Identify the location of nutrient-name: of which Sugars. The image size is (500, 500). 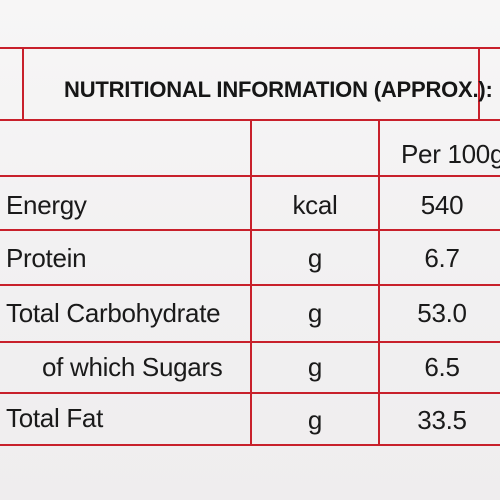
(132, 367).